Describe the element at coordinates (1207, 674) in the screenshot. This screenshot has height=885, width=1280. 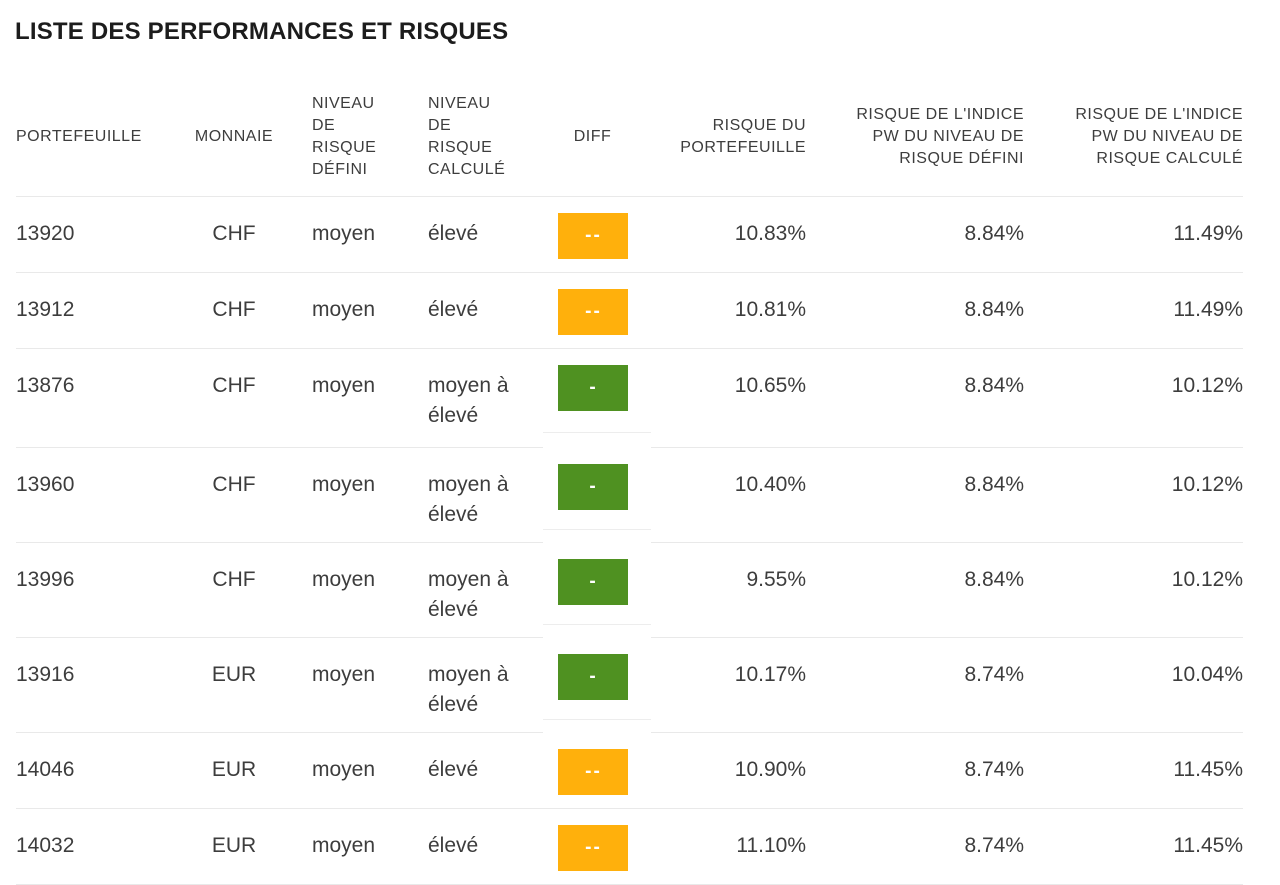
I see `cell-risque-indice-calcule: 10.04%` at that location.